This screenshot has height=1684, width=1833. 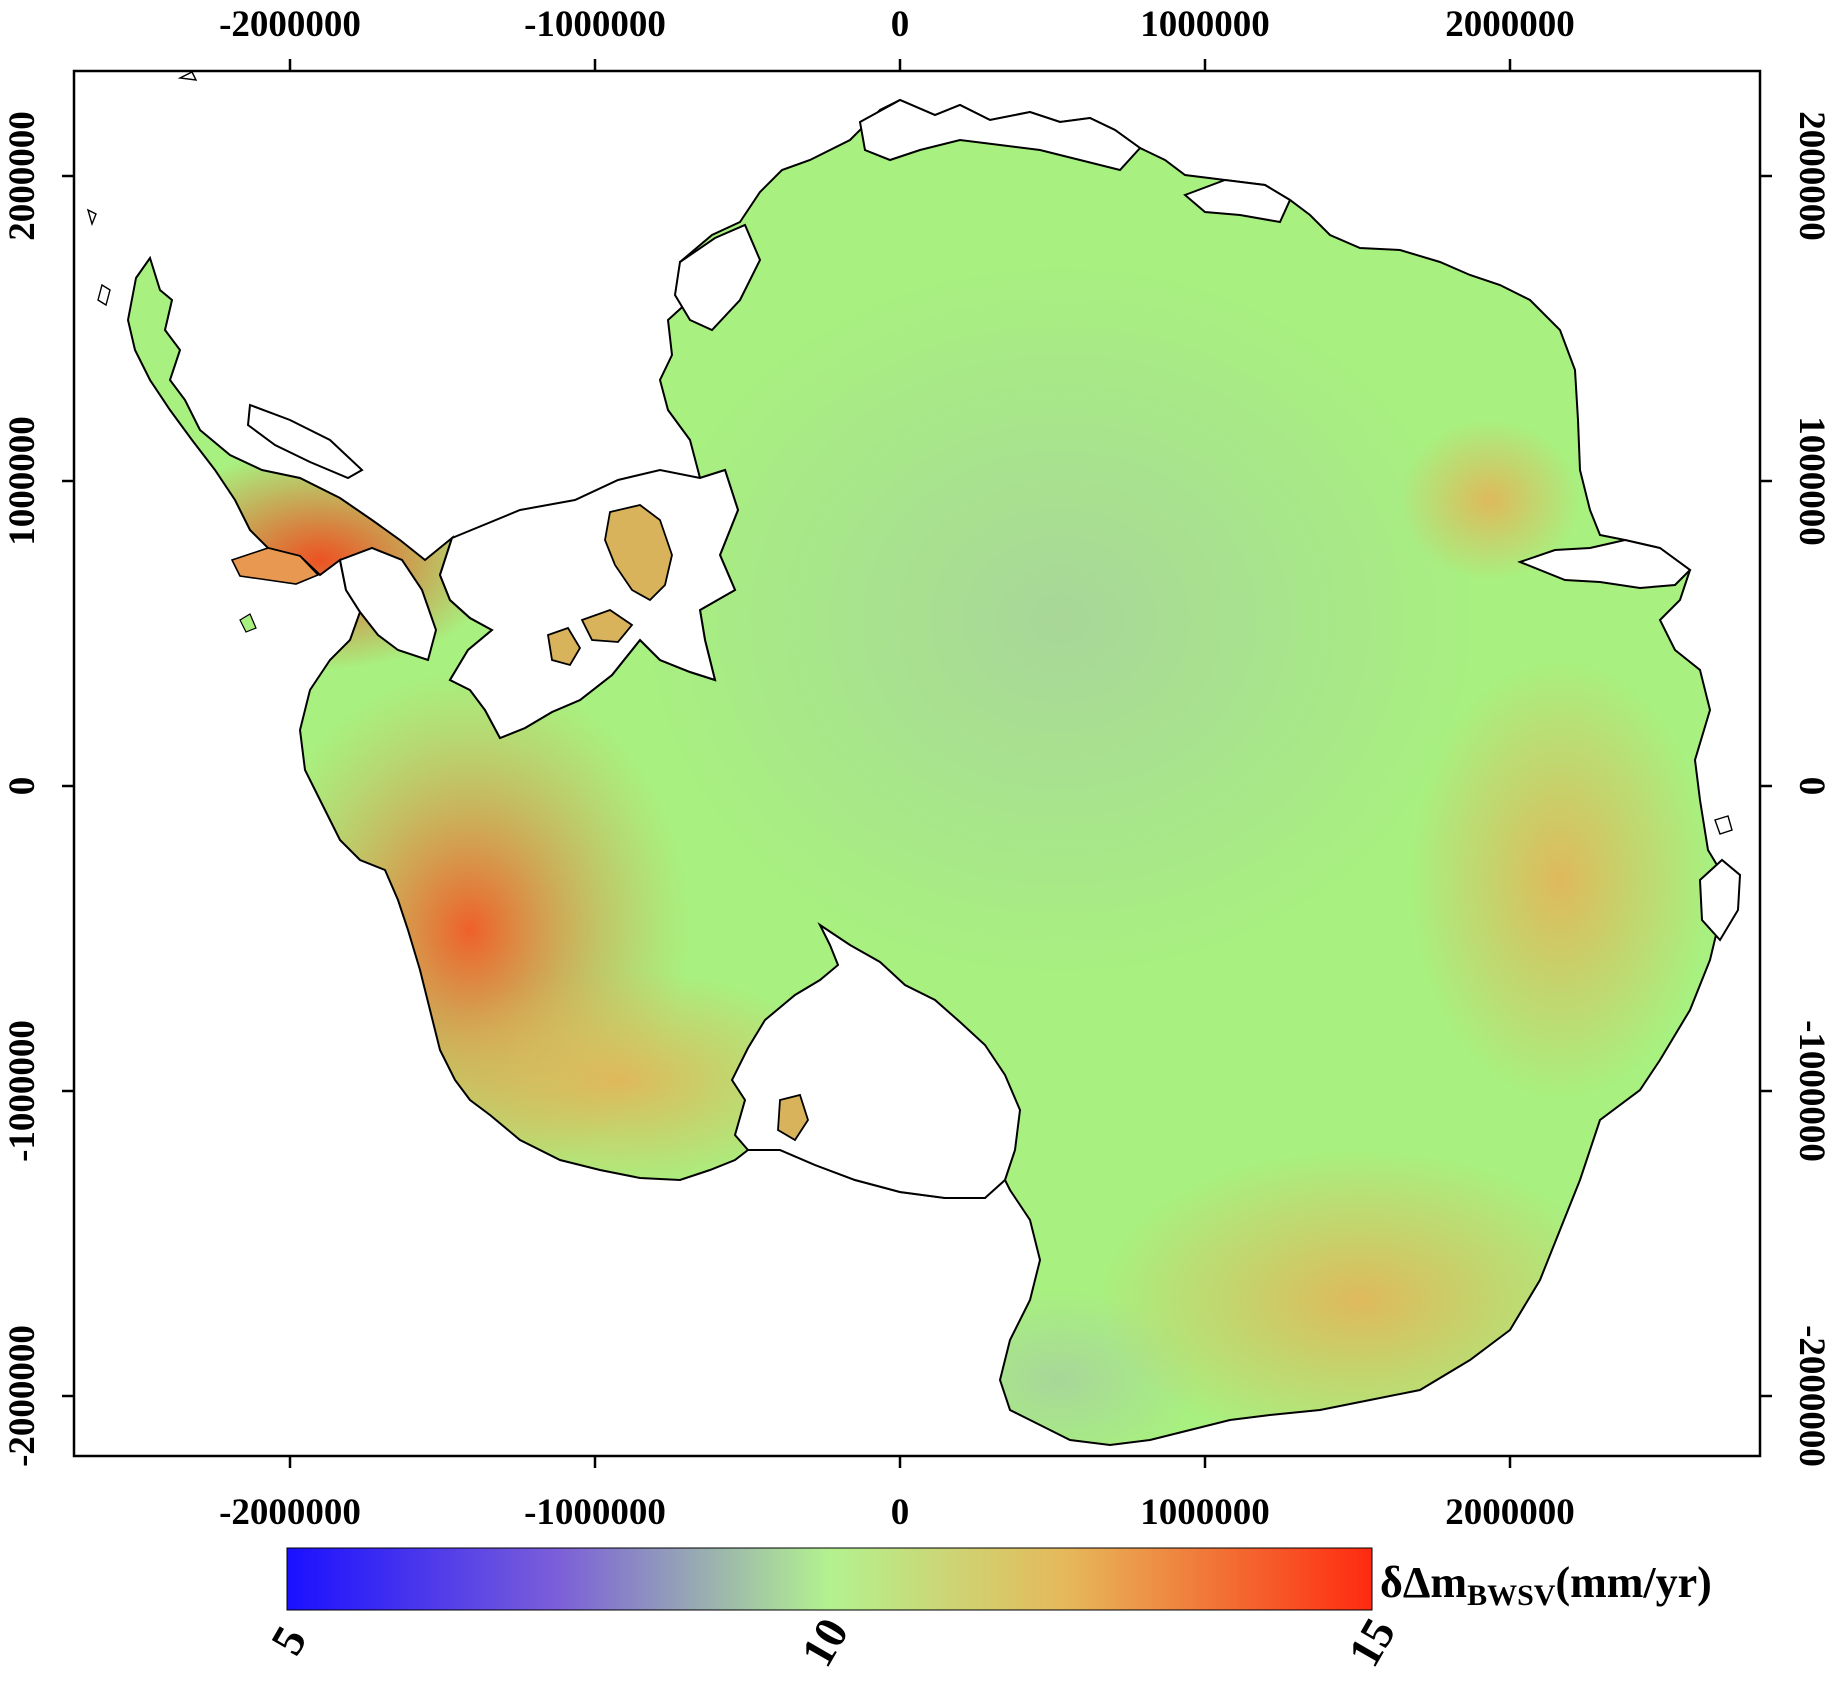 I want to click on top-tick-label: 0, so click(x=900, y=24).